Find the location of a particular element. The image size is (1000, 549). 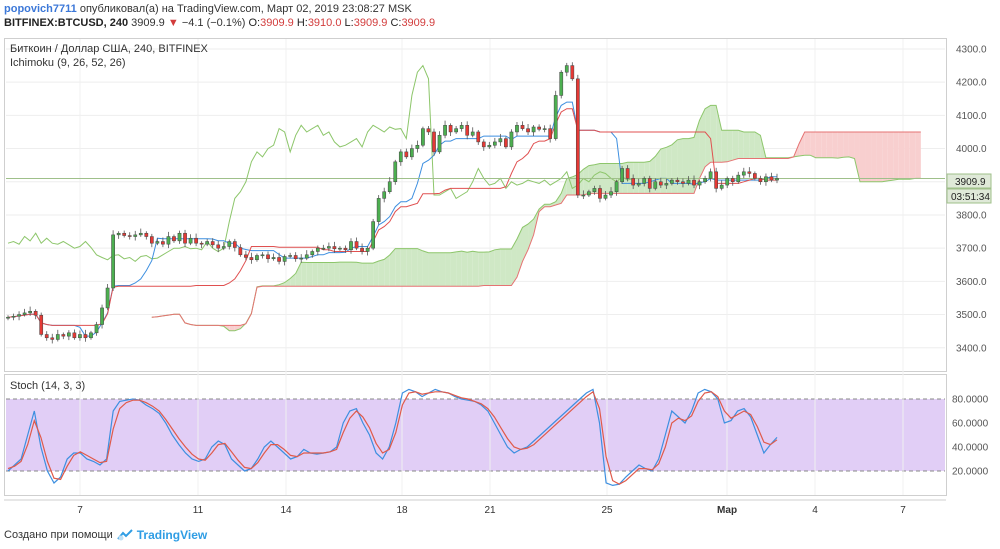

author-link: popovich7711 is located at coordinates (40, 9).